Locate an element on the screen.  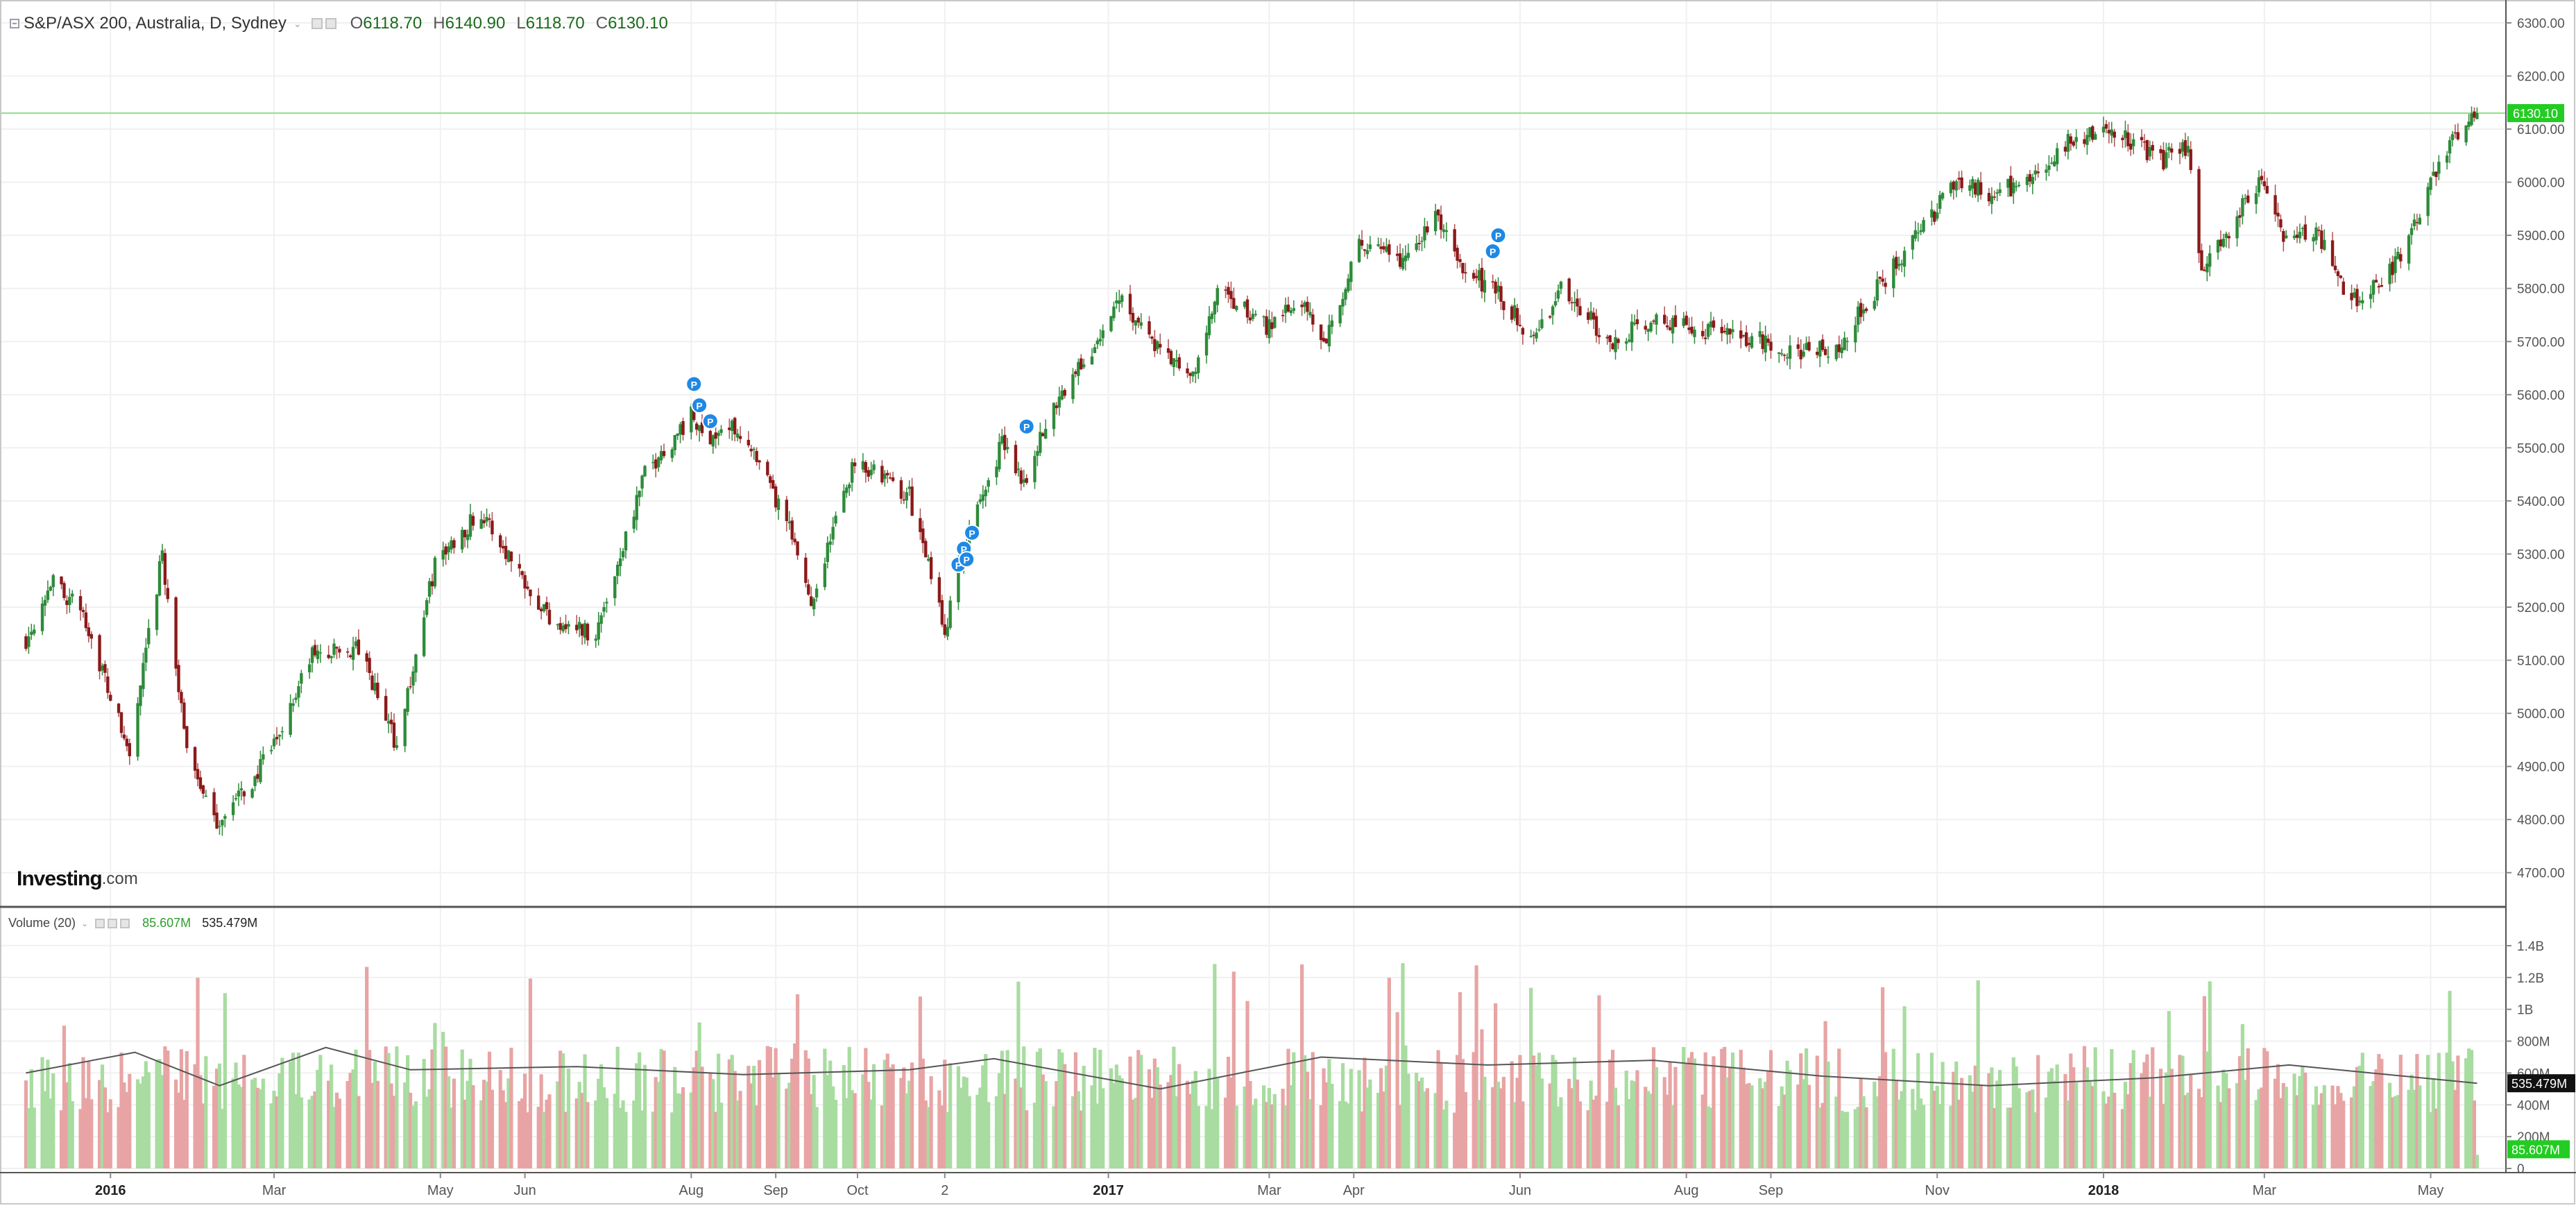
collapse-icon is located at coordinates (14, 23).